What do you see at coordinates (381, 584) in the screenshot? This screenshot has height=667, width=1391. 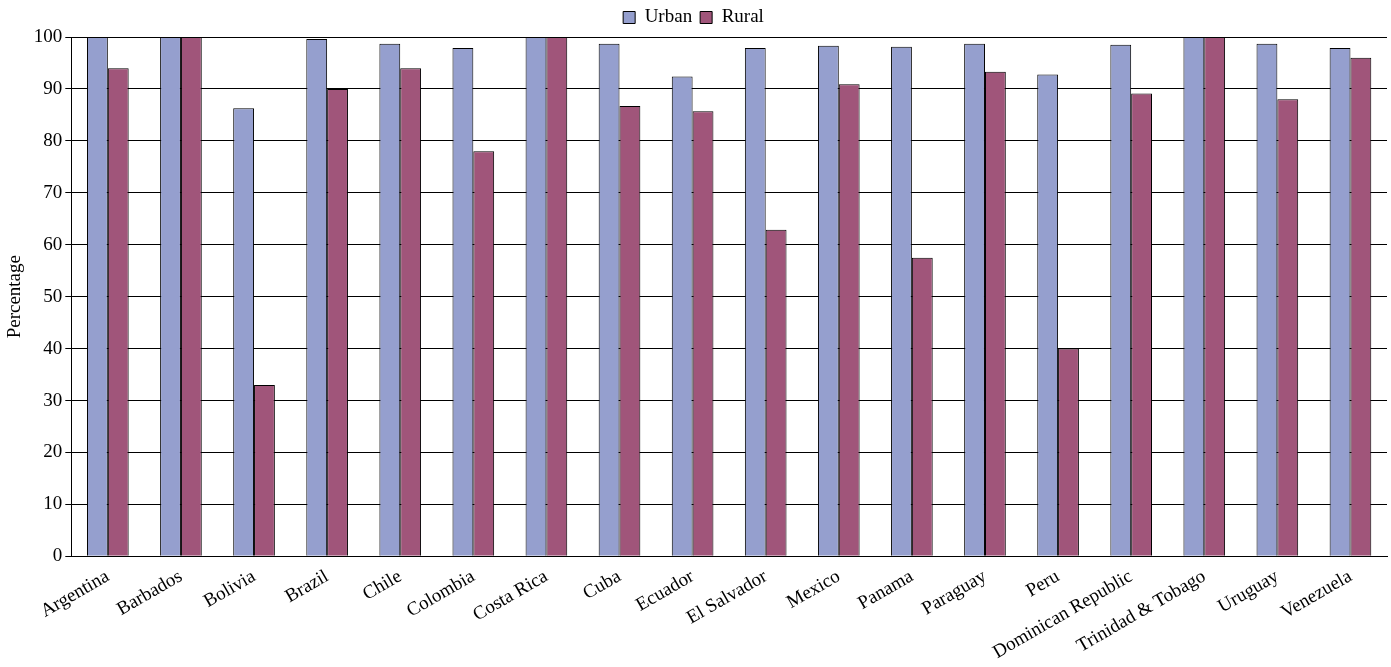 I see `x-tick-label: Chile` at bounding box center [381, 584].